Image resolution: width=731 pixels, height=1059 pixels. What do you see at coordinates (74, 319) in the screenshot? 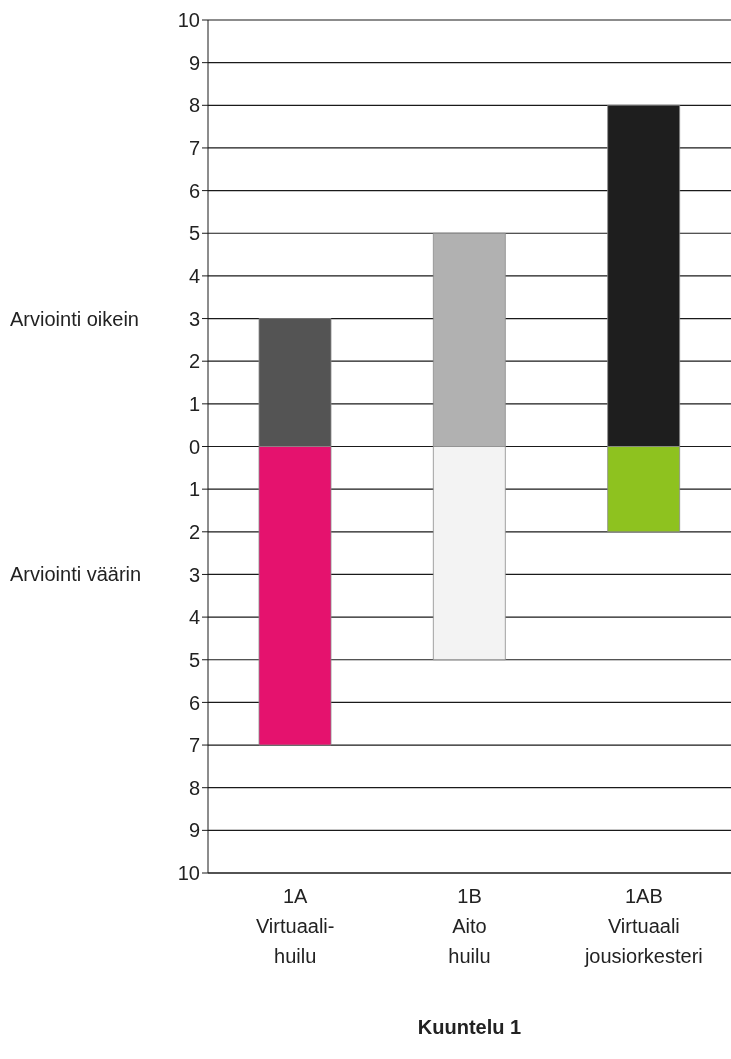
I see `text: Arviointi oikein` at bounding box center [74, 319].